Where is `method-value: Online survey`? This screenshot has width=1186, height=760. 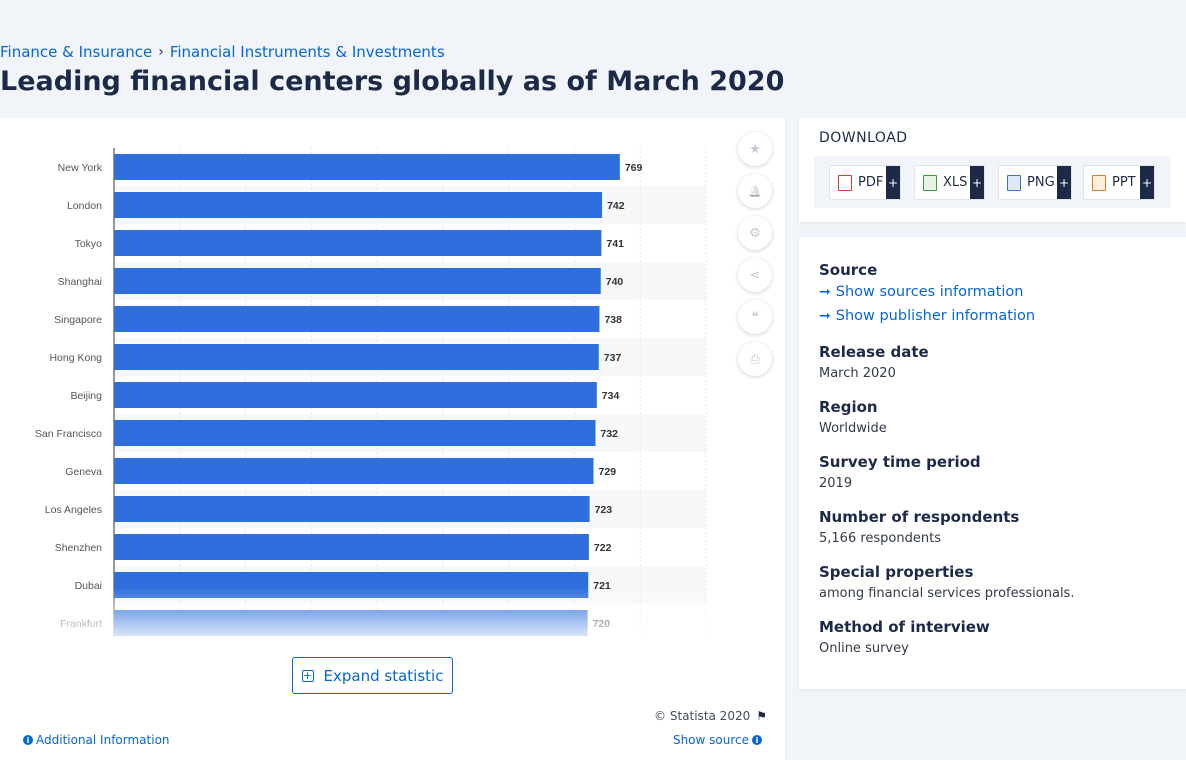
method-value: Online survey is located at coordinates (864, 648).